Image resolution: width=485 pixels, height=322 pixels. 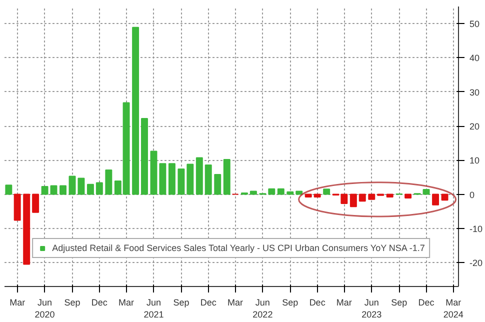 I want to click on x-tick-label: Jun 2023, so click(x=372, y=309).